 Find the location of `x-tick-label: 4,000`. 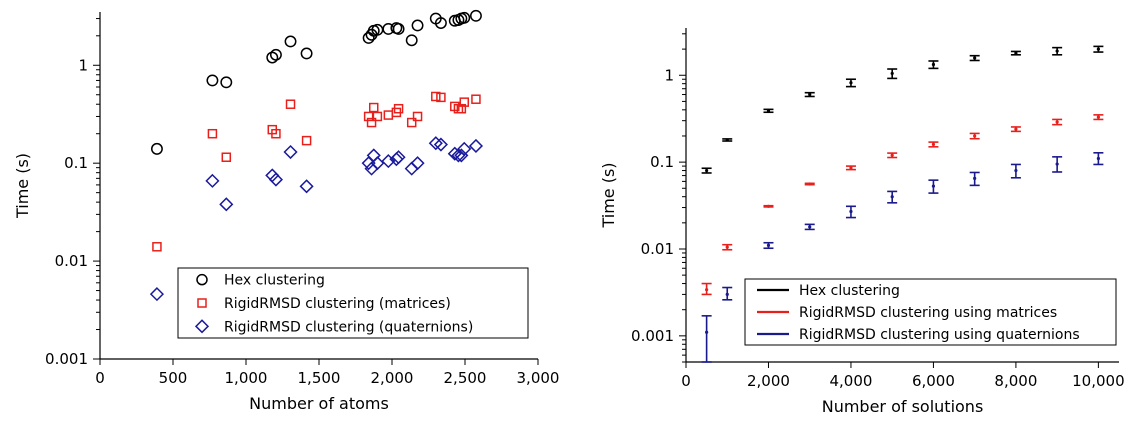

x-tick-label: 4,000 is located at coordinates (850, 381).